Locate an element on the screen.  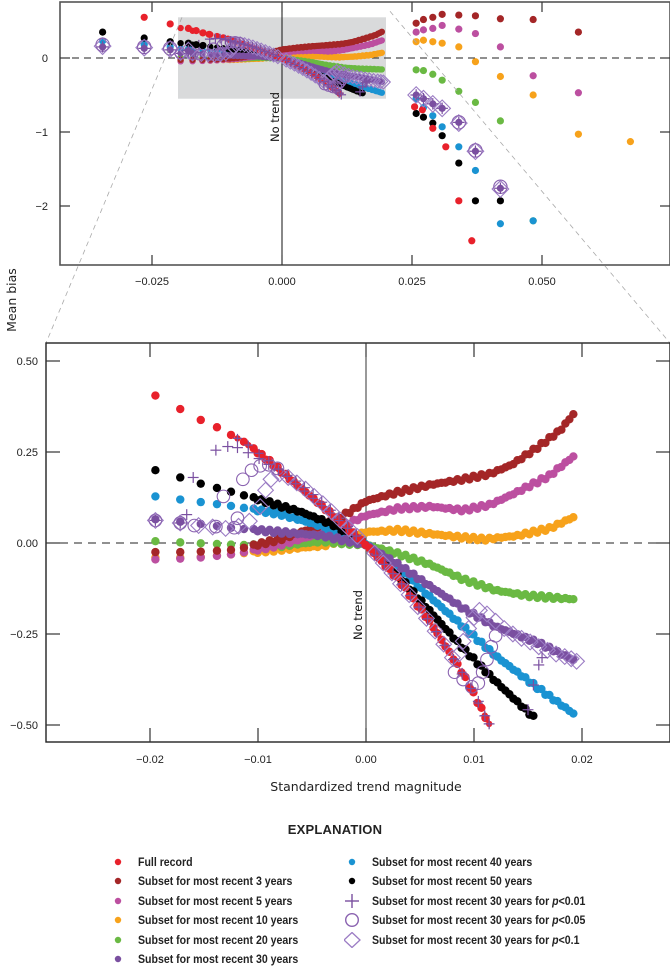
legend-symbol-diamond-icon is located at coordinates (354, 940).